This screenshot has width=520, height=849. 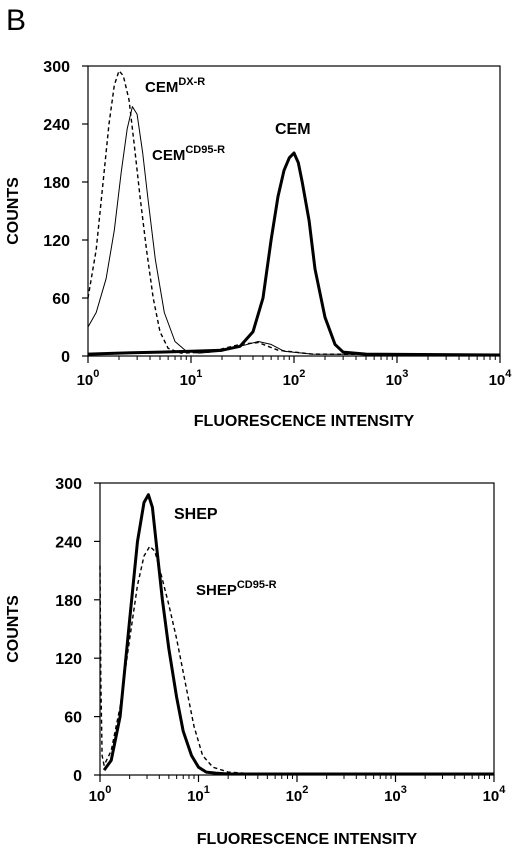 I want to click on series-annotation: SHEPCD95-R, so click(x=236, y=589).